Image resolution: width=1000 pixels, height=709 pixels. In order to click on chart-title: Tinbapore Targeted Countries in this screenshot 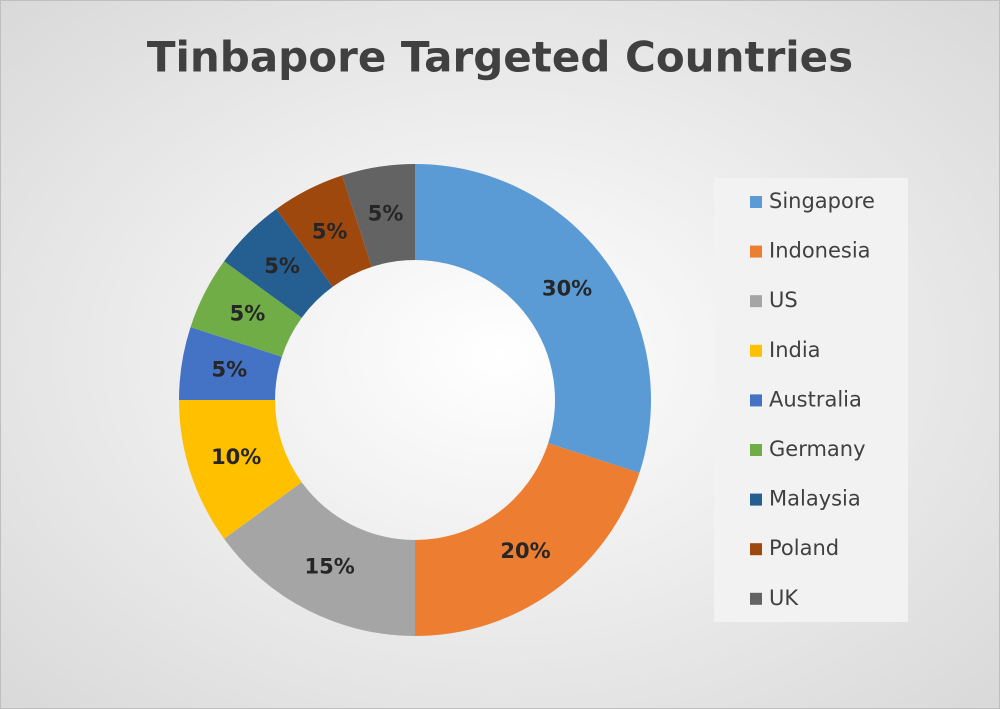, I will do `click(500, 57)`.